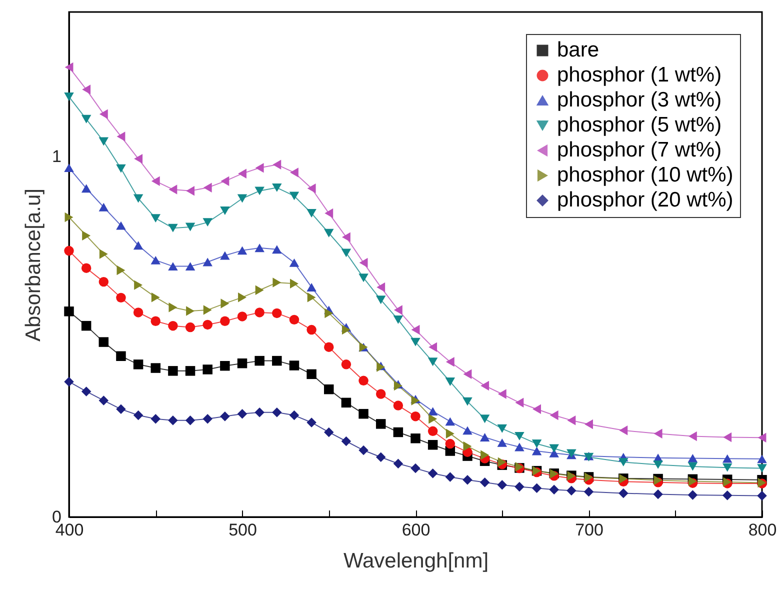 Image resolution: width=782 pixels, height=601 pixels. Describe the element at coordinates (639, 75) in the screenshot. I see `legend-label: phosphor (1 wt%)` at that location.